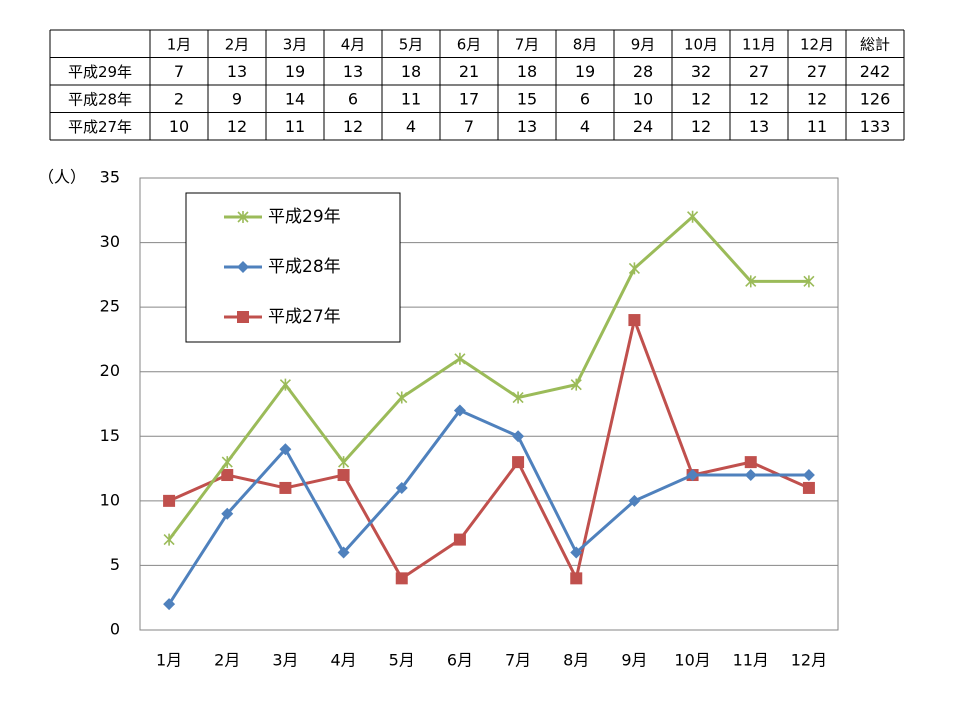  I want to click on x-tick-label: 7月, so click(518, 660).